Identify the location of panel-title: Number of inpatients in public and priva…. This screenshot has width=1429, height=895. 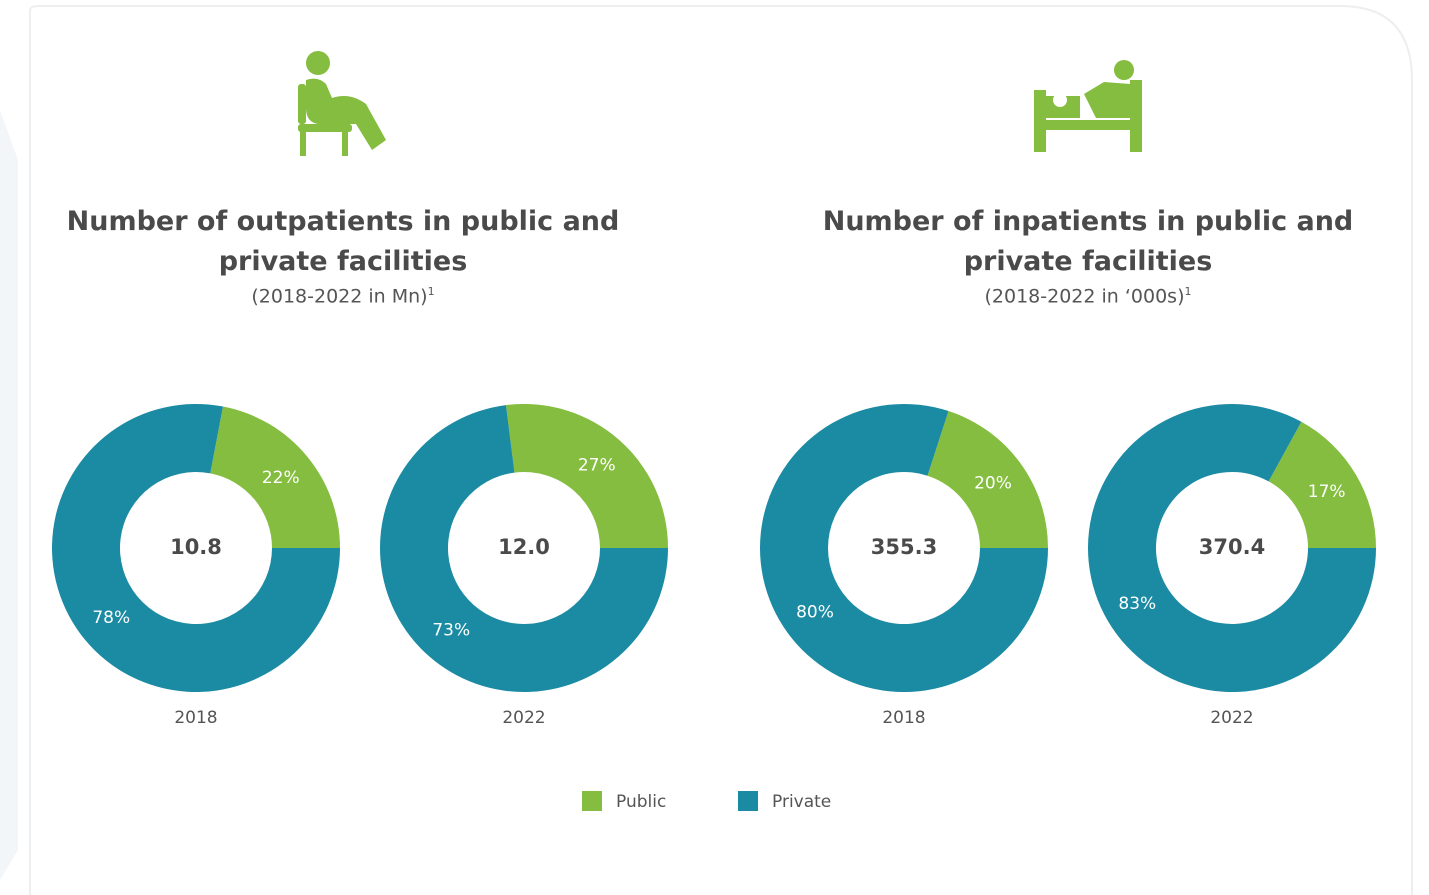
(1088, 241).